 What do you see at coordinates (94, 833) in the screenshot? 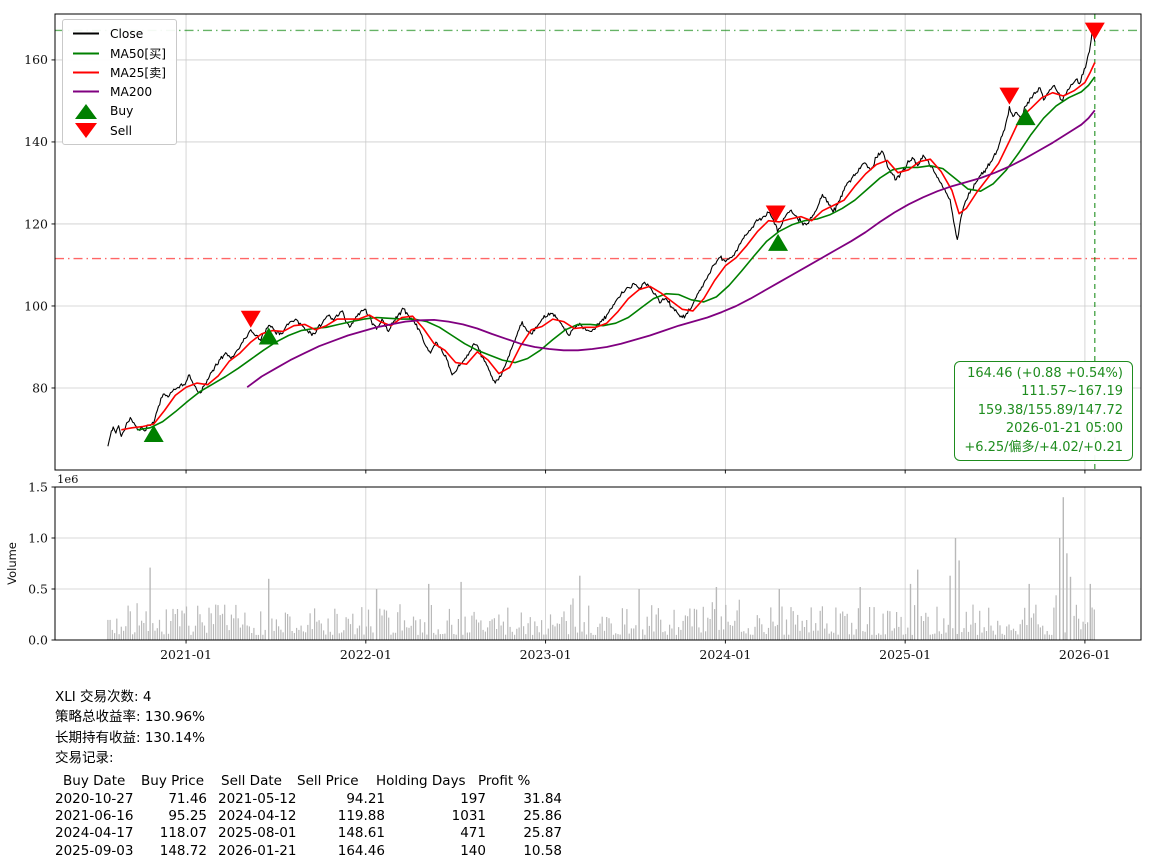
I see `buy-date-cell: 2024-04-17` at bounding box center [94, 833].